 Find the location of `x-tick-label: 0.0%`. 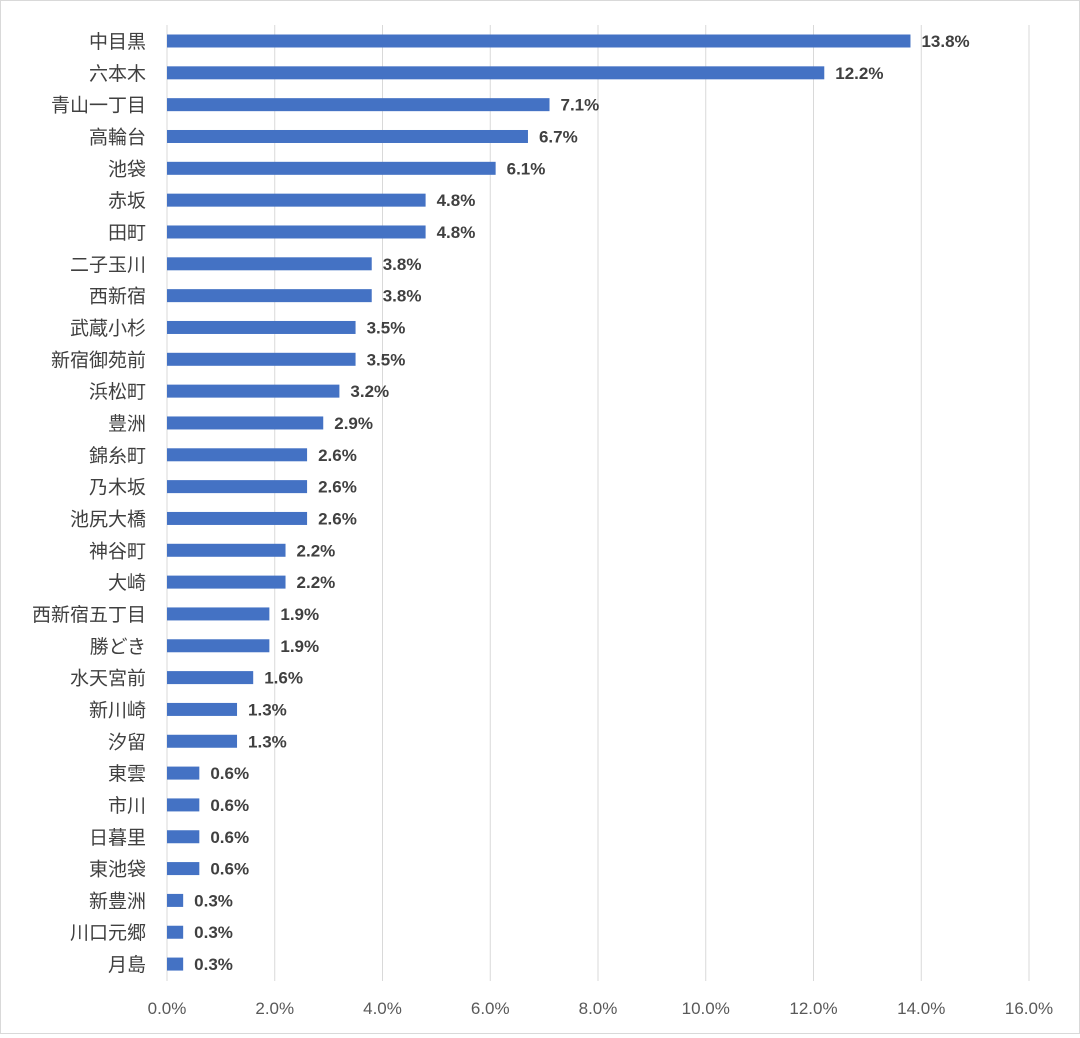

x-tick-label: 0.0% is located at coordinates (167, 1008).